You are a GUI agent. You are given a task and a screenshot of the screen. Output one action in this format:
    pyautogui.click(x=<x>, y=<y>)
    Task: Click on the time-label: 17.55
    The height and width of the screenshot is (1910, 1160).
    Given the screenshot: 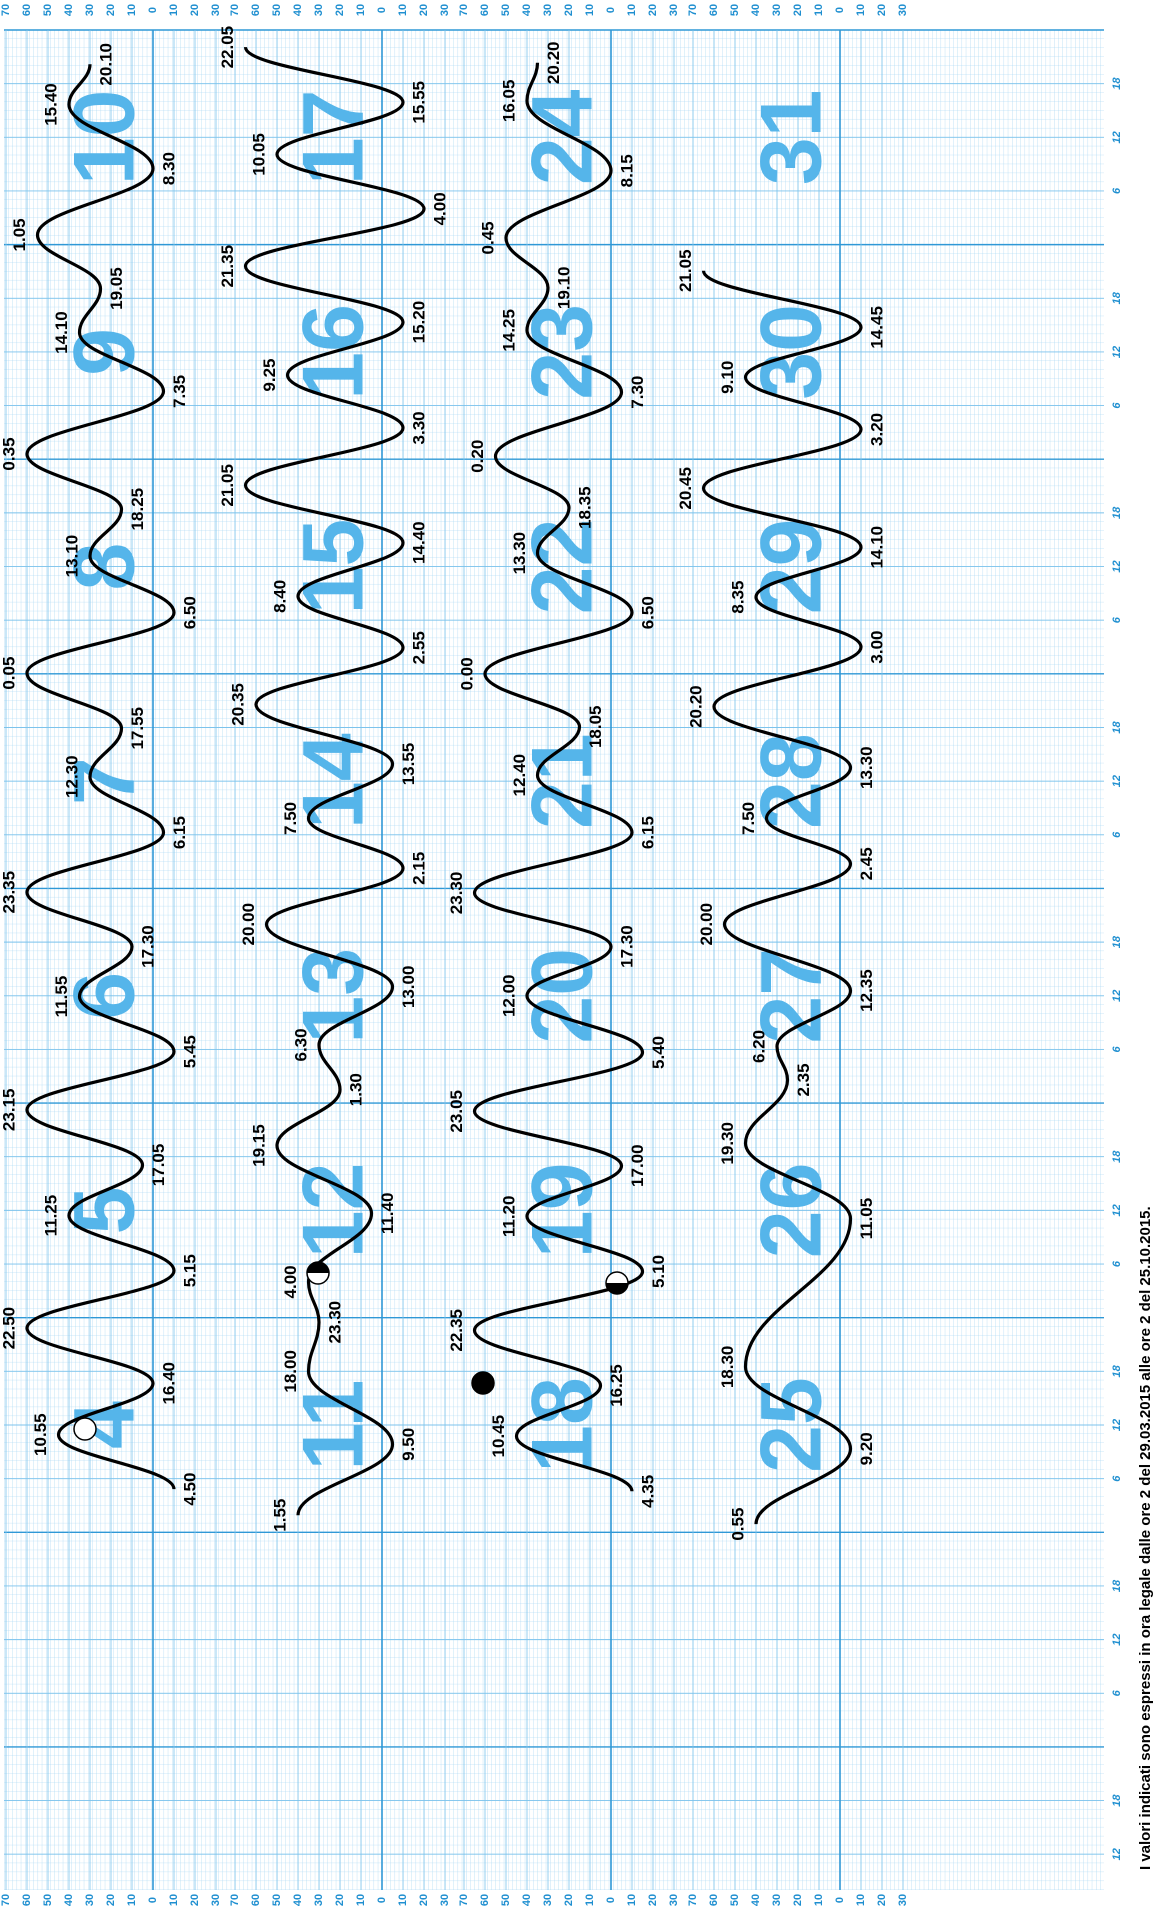 What is the action you would take?
    pyautogui.click(x=137, y=728)
    